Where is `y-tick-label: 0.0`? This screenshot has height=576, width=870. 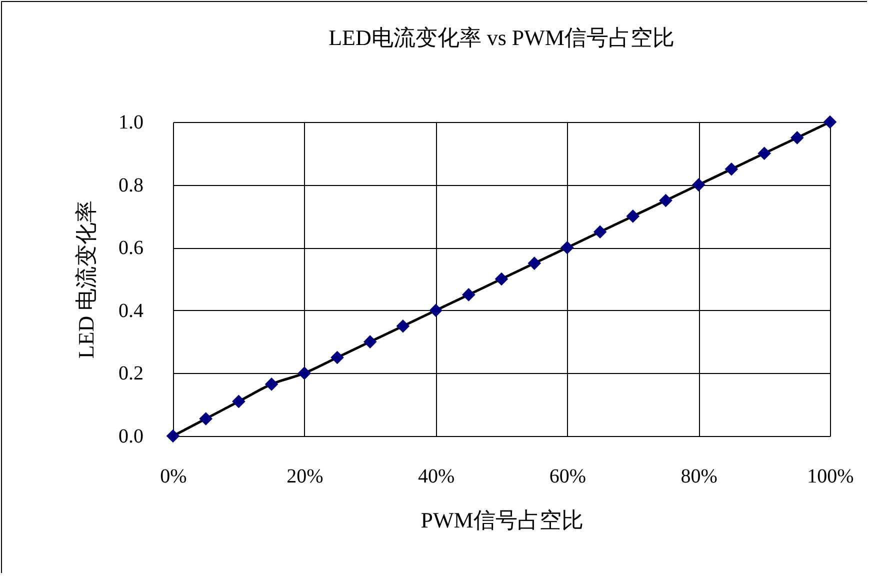
y-tick-label: 0.0 is located at coordinates (131, 437).